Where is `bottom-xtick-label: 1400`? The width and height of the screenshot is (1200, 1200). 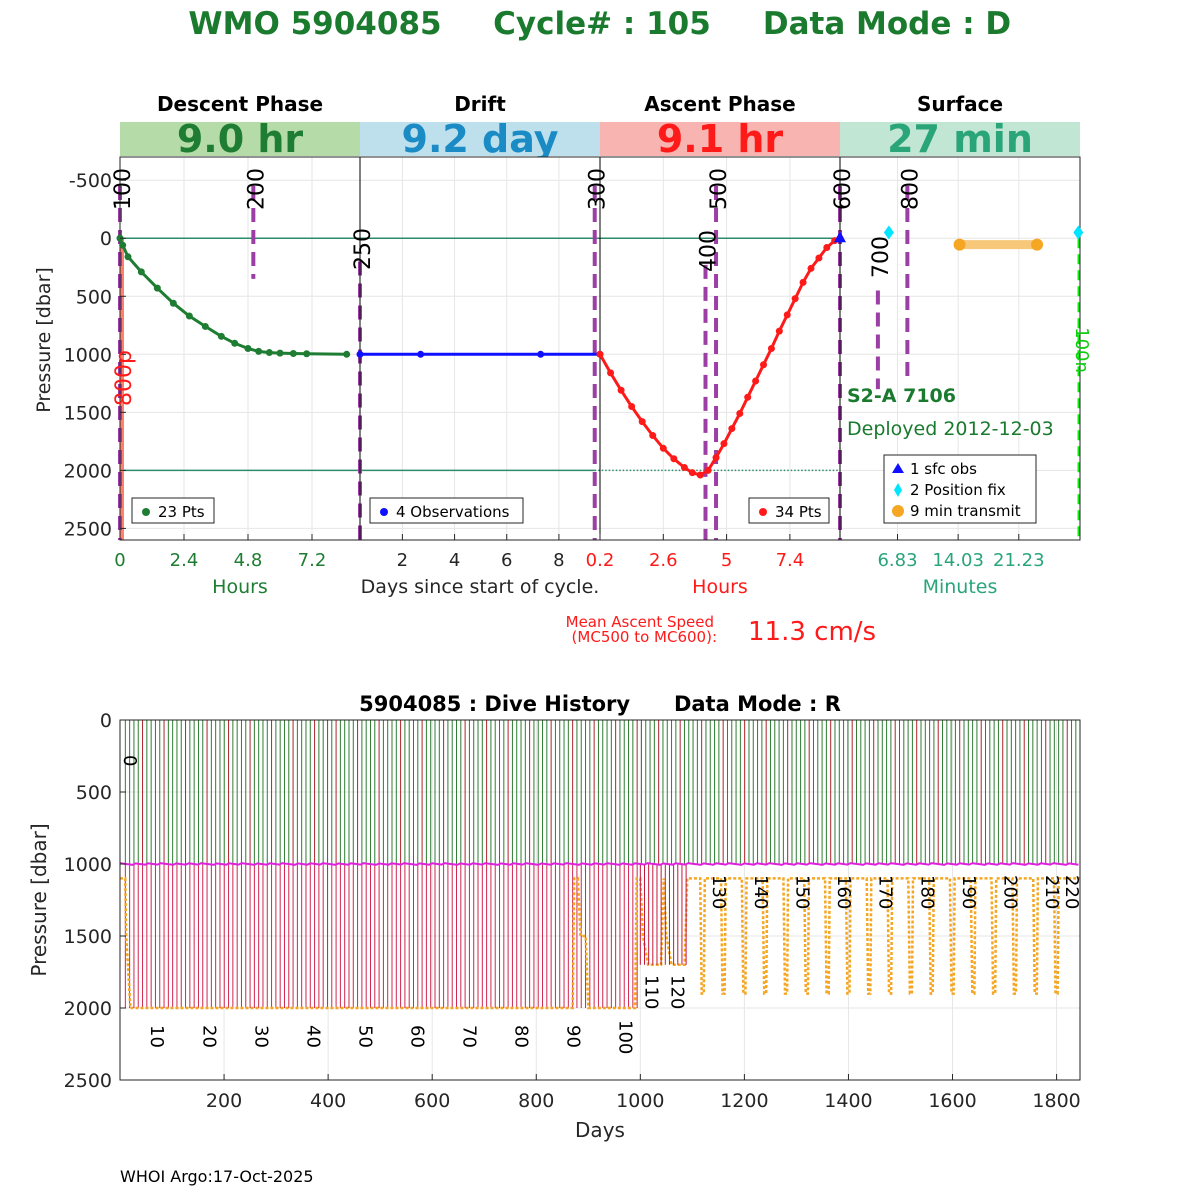
bottom-xtick-label: 1400 is located at coordinates (848, 1101).